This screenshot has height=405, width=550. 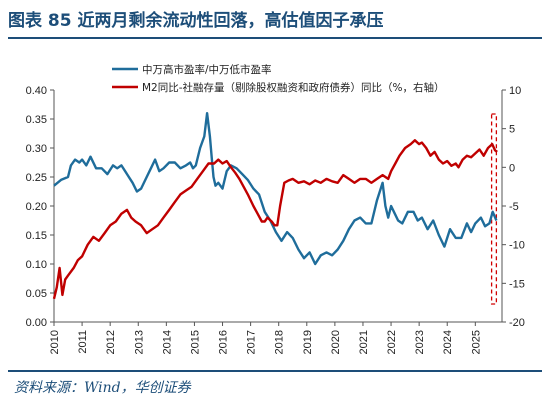 I want to click on highlight-box, so click(x=494, y=209).